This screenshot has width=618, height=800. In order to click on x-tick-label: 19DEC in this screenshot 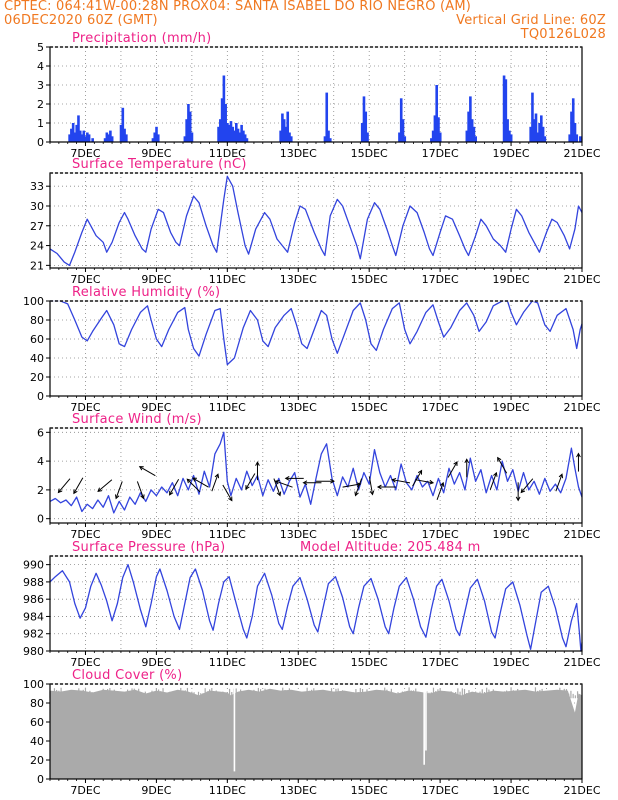, I will do `click(511, 407)`.